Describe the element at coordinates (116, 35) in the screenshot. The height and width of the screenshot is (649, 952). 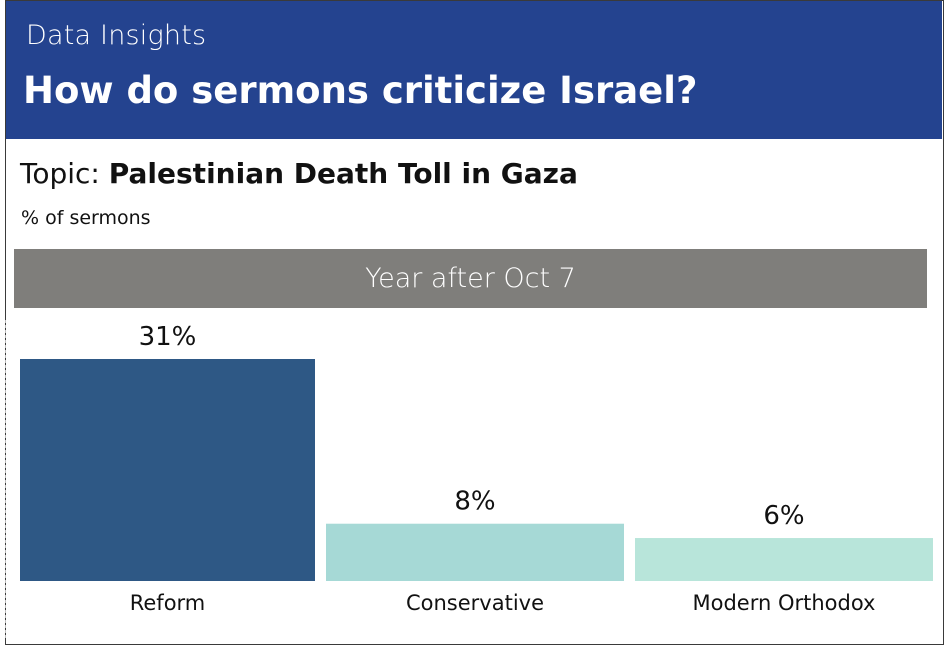
I see `kicker-text: Data Insights` at that location.